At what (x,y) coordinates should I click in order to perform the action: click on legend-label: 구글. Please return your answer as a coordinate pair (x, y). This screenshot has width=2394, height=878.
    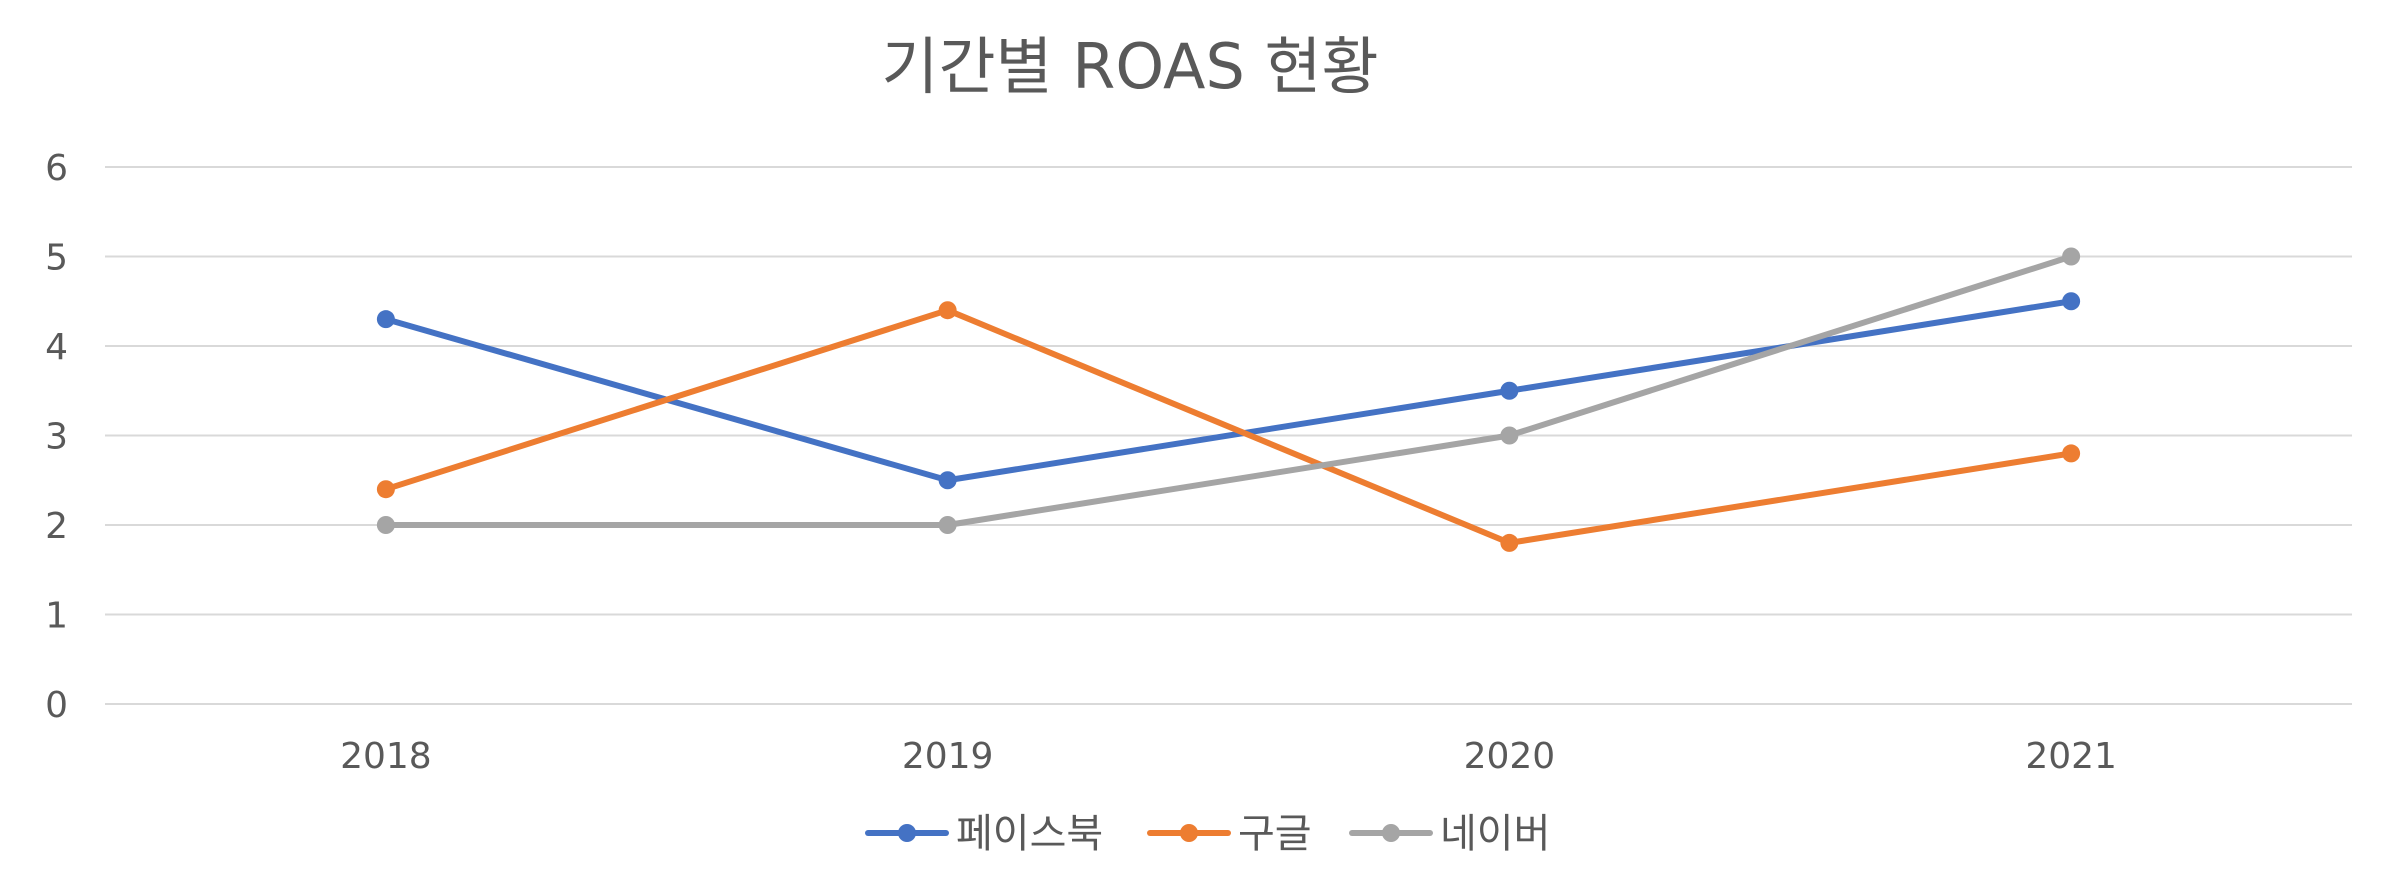
    Looking at the image, I should click on (1275, 834).